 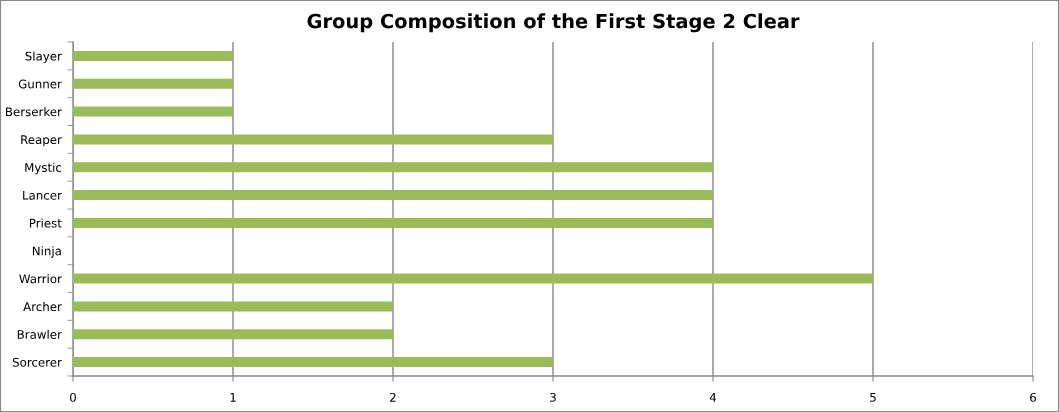 What do you see at coordinates (34, 112) in the screenshot?
I see `y-tick-label: Berserker` at bounding box center [34, 112].